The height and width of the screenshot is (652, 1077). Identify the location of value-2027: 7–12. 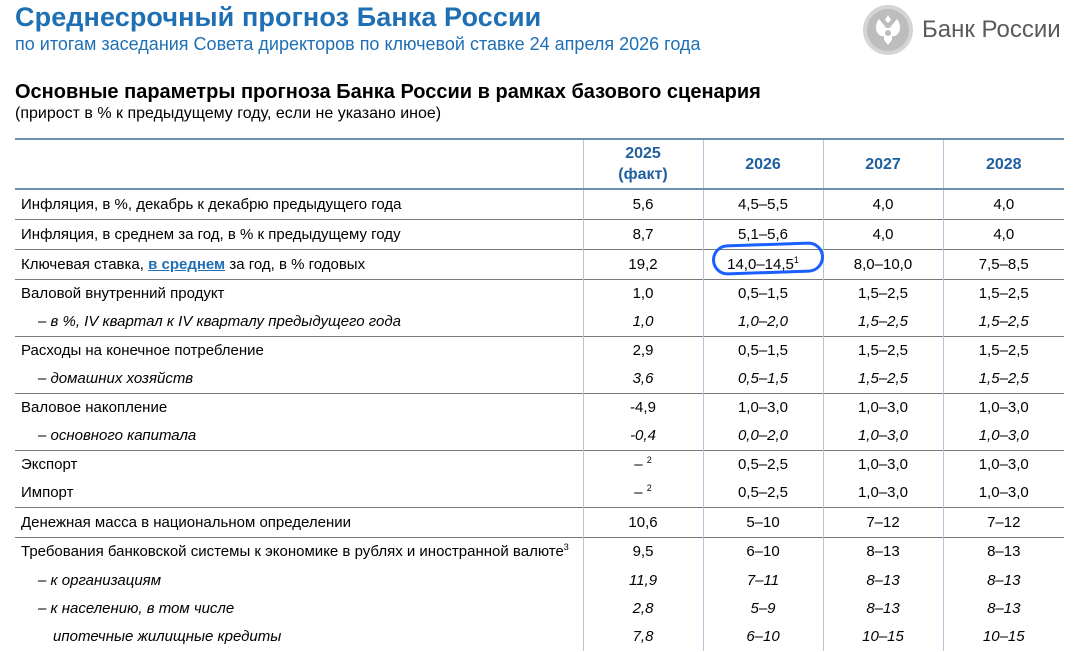
(882, 522).